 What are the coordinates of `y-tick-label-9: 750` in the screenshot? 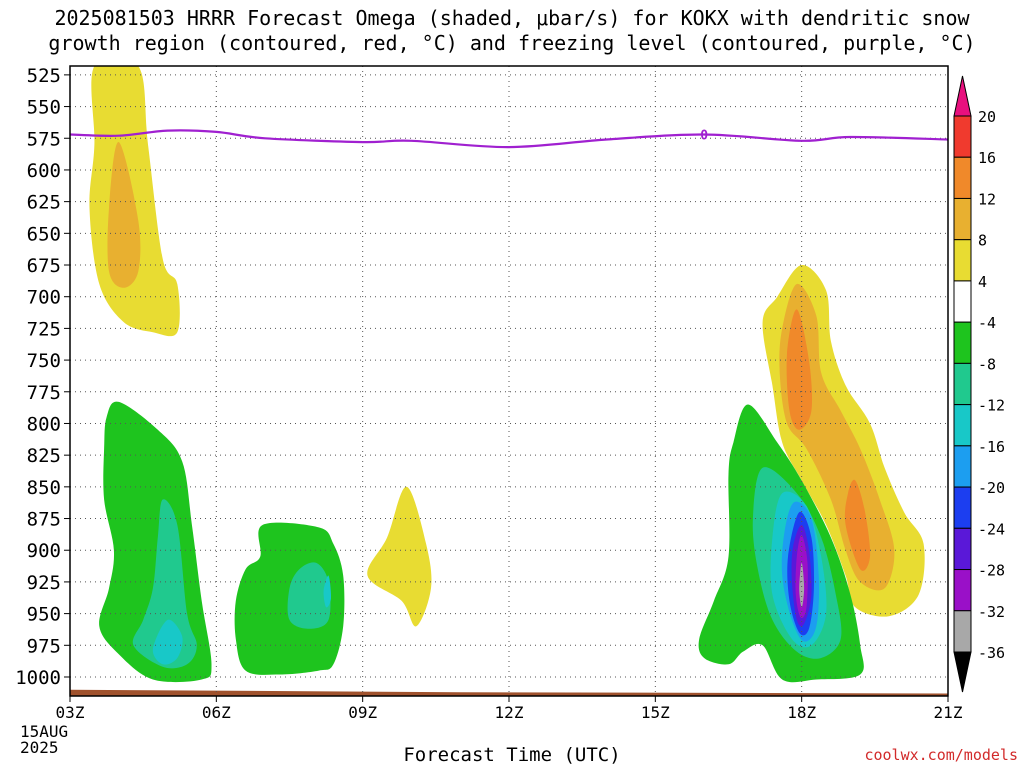 It's located at (44, 361).